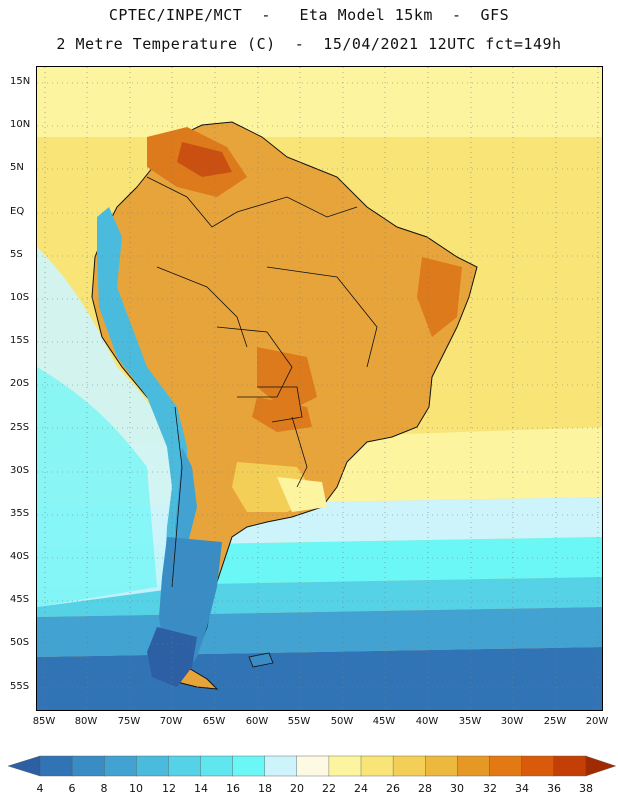 This screenshot has width=618, height=800. Describe the element at coordinates (522, 788) in the screenshot. I see `colorbar-tick-label: 34` at that location.